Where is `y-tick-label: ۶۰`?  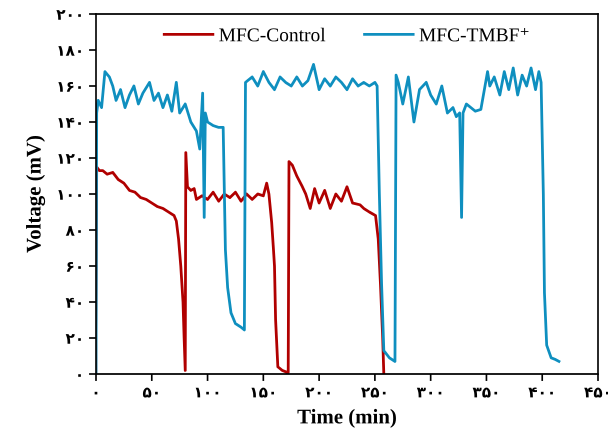 y-tick-label: ۶۰ is located at coordinates (73, 267).